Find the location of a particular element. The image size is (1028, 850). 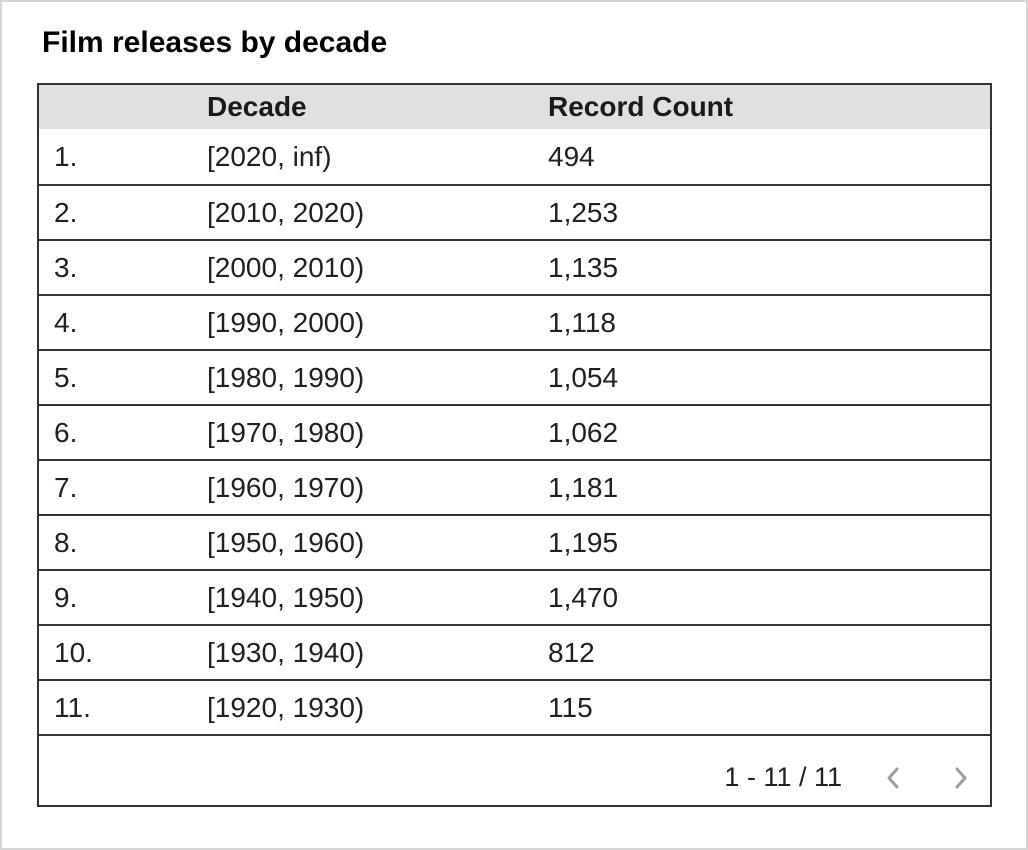

chevron-right-icon is located at coordinates (960, 778).